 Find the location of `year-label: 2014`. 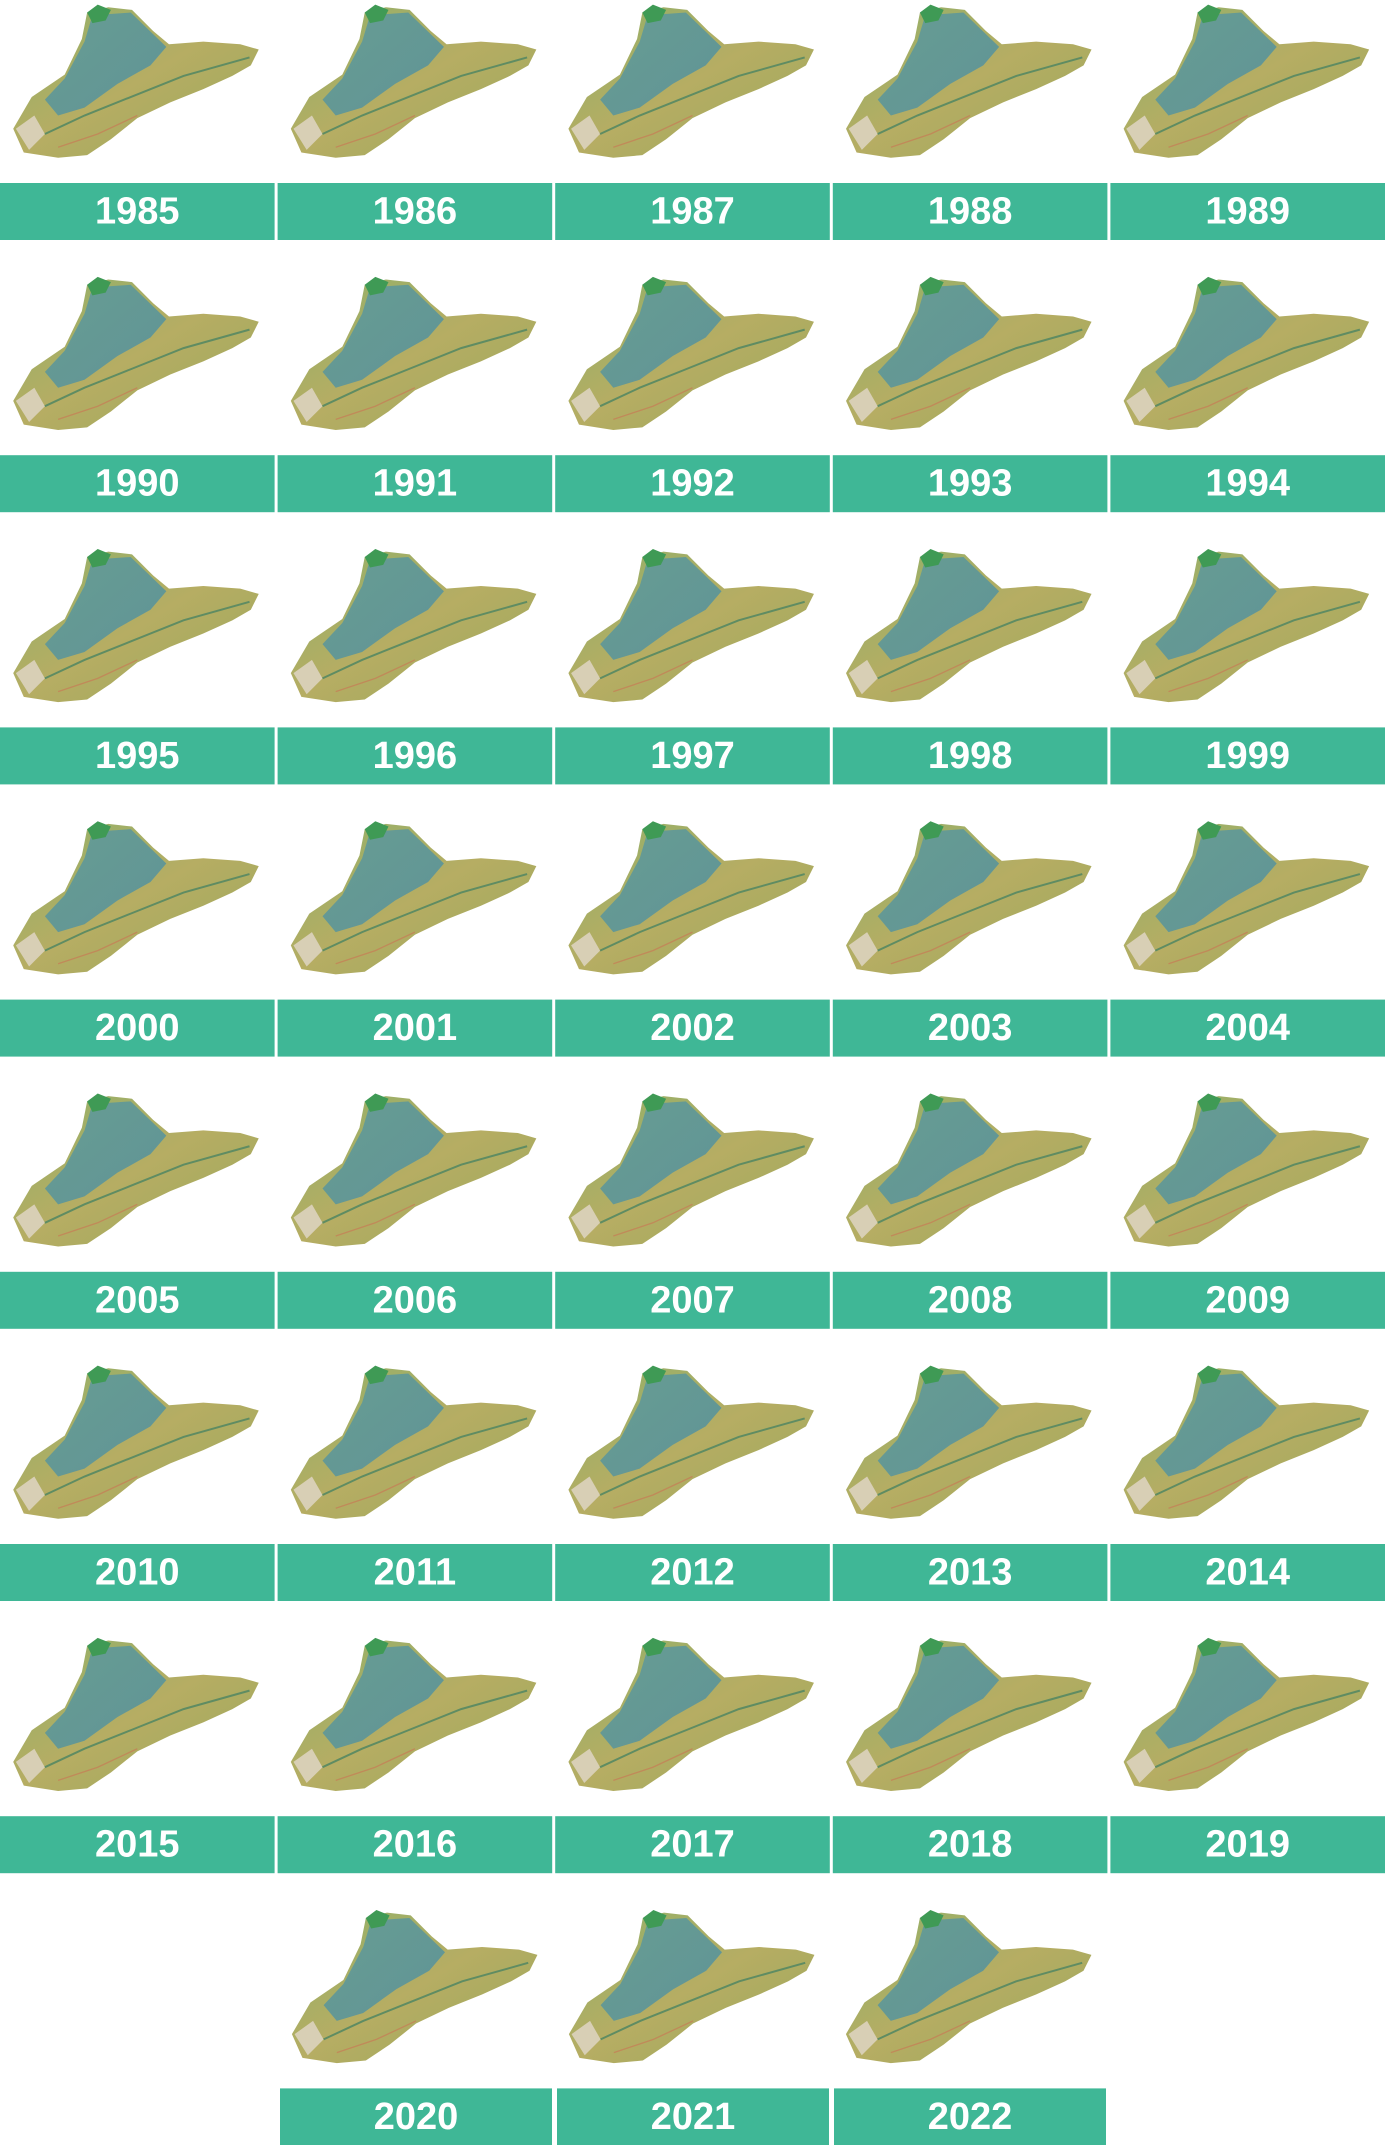

year-label: 2014 is located at coordinates (1247, 1573).